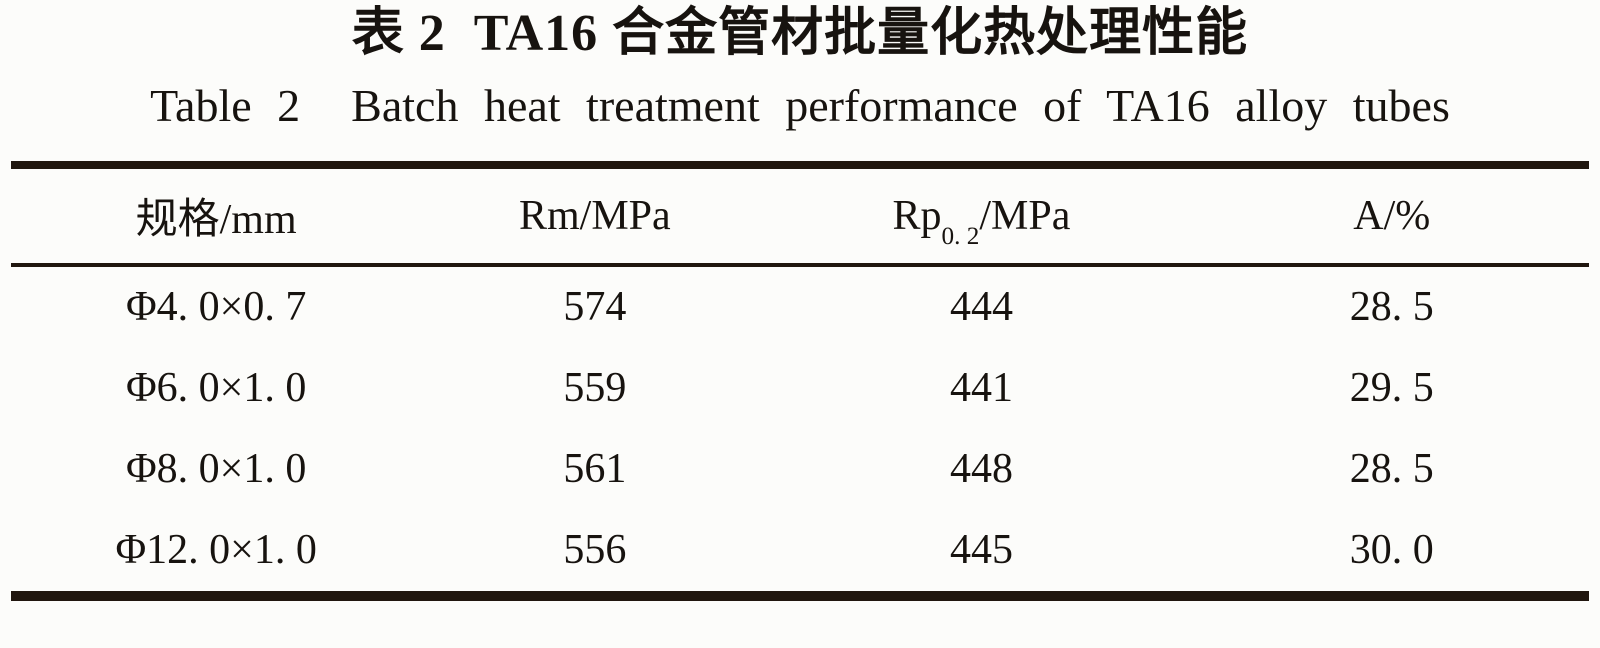 The height and width of the screenshot is (648, 1600). I want to click on cell-rp02: 448, so click(981, 469).